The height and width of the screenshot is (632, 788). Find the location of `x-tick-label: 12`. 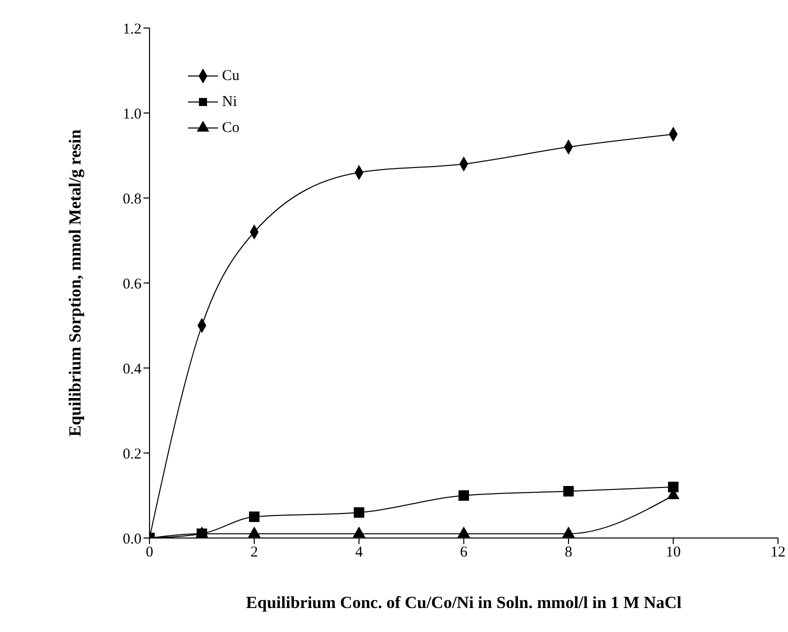

x-tick-label: 12 is located at coordinates (778, 552).